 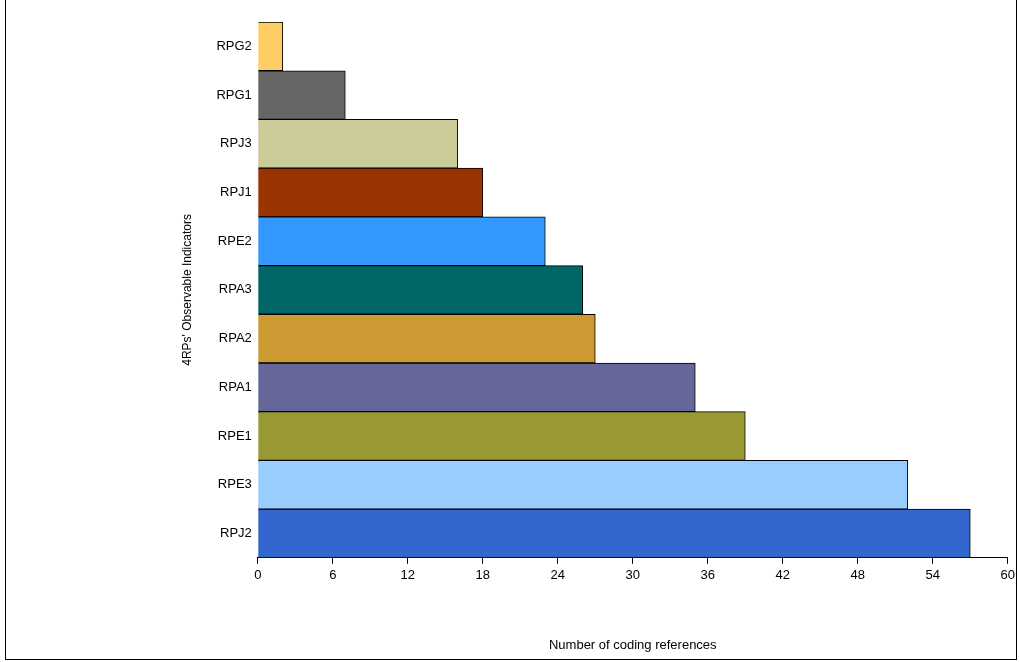 I want to click on x-tick-label: 18, so click(x=483, y=575).